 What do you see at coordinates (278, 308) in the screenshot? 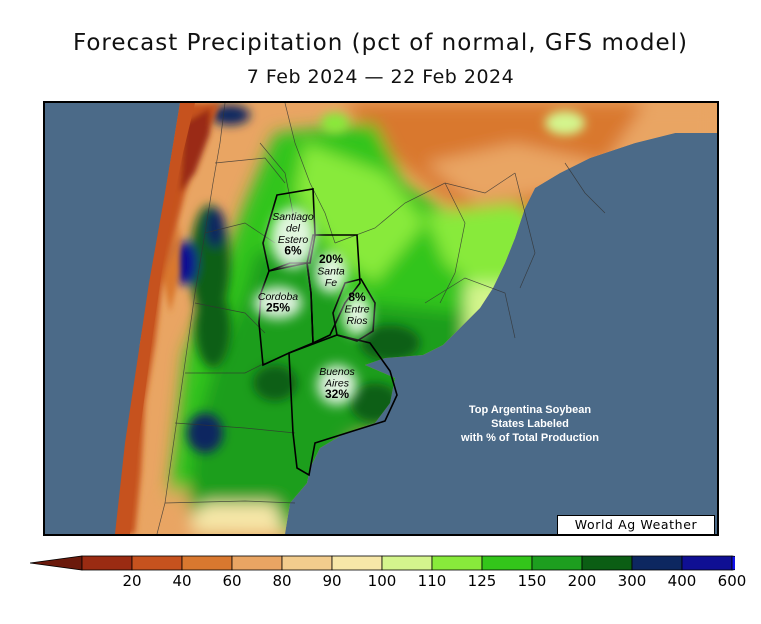
I see `province-percent: 25%` at bounding box center [278, 308].